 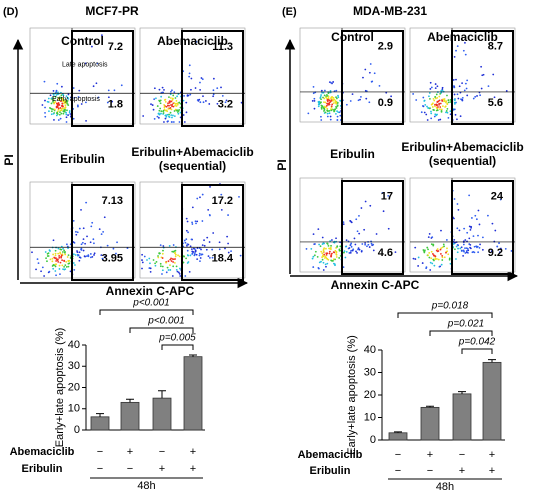 What do you see at coordinates (112, 259) in the screenshot?
I see `early-apoptosis-value: 3.95` at bounding box center [112, 259].